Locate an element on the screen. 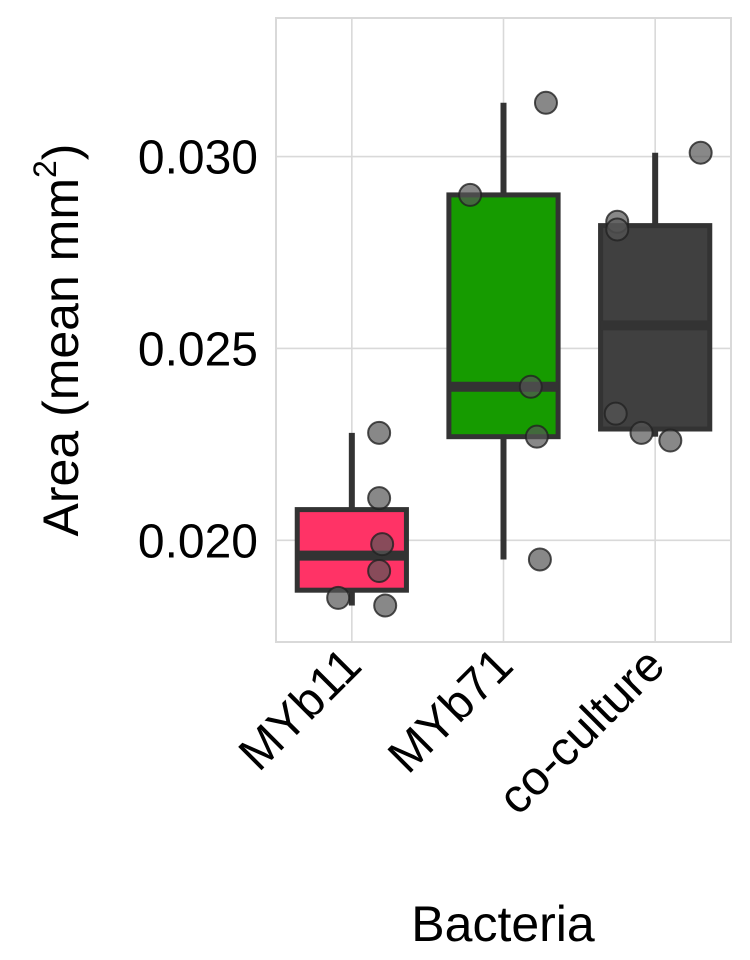 The height and width of the screenshot is (960, 750). y-axis-title-main: Area (mean mm is located at coordinates (61, 357).